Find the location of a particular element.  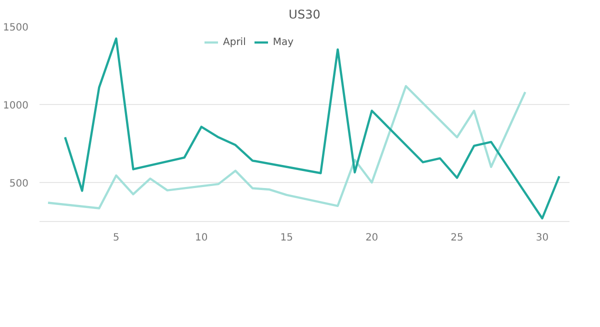

legend-label: April is located at coordinates (234, 42).